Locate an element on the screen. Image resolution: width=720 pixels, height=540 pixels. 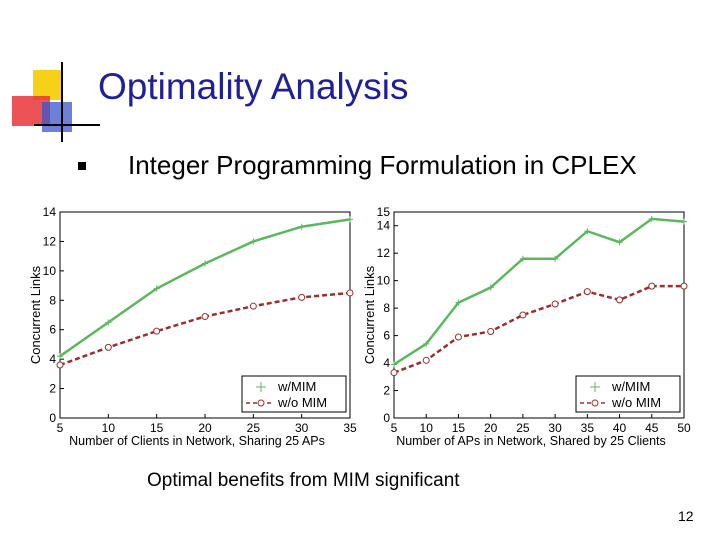
y-tick-label: 15 is located at coordinates (384, 212).